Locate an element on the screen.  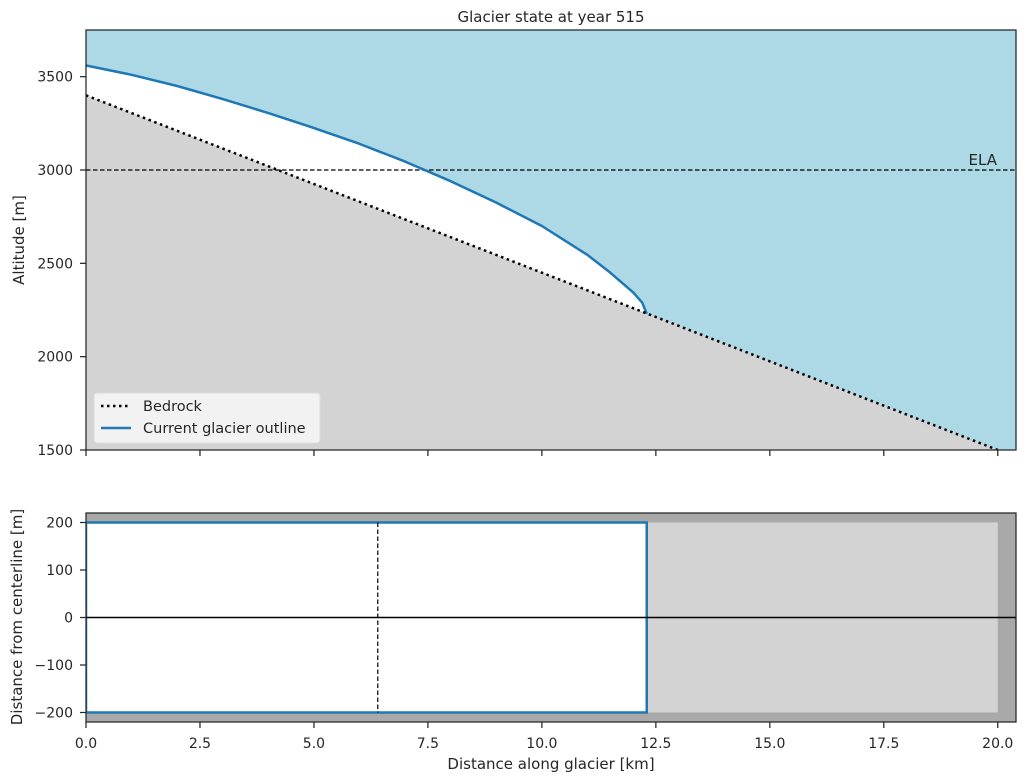
top-y-axis-label: Altitude [m] is located at coordinates (19, 240).